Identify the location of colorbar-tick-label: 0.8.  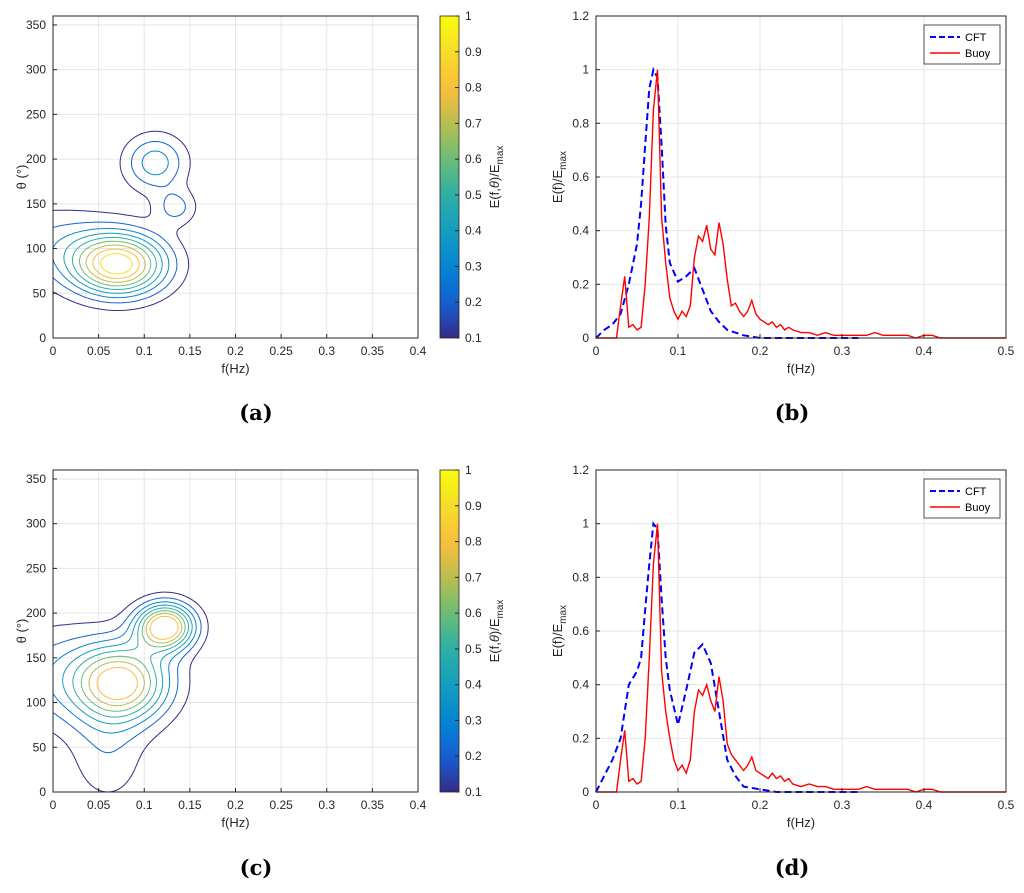
(473, 88).